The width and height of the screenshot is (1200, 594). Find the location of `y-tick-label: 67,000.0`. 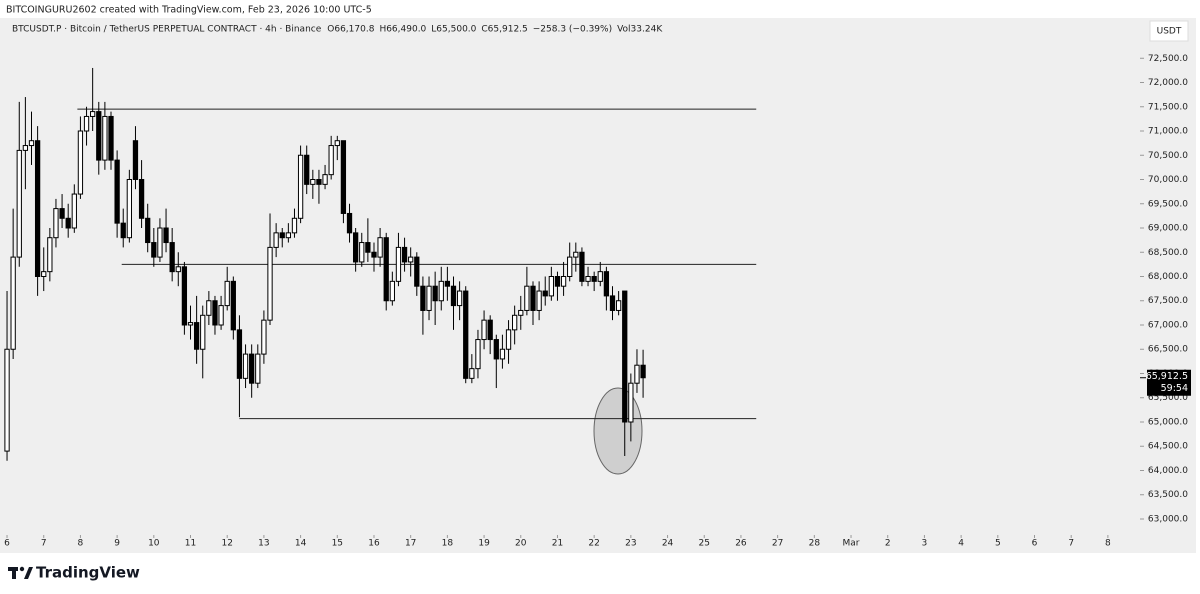

y-tick-label: 67,000.0 is located at coordinates (1168, 325).